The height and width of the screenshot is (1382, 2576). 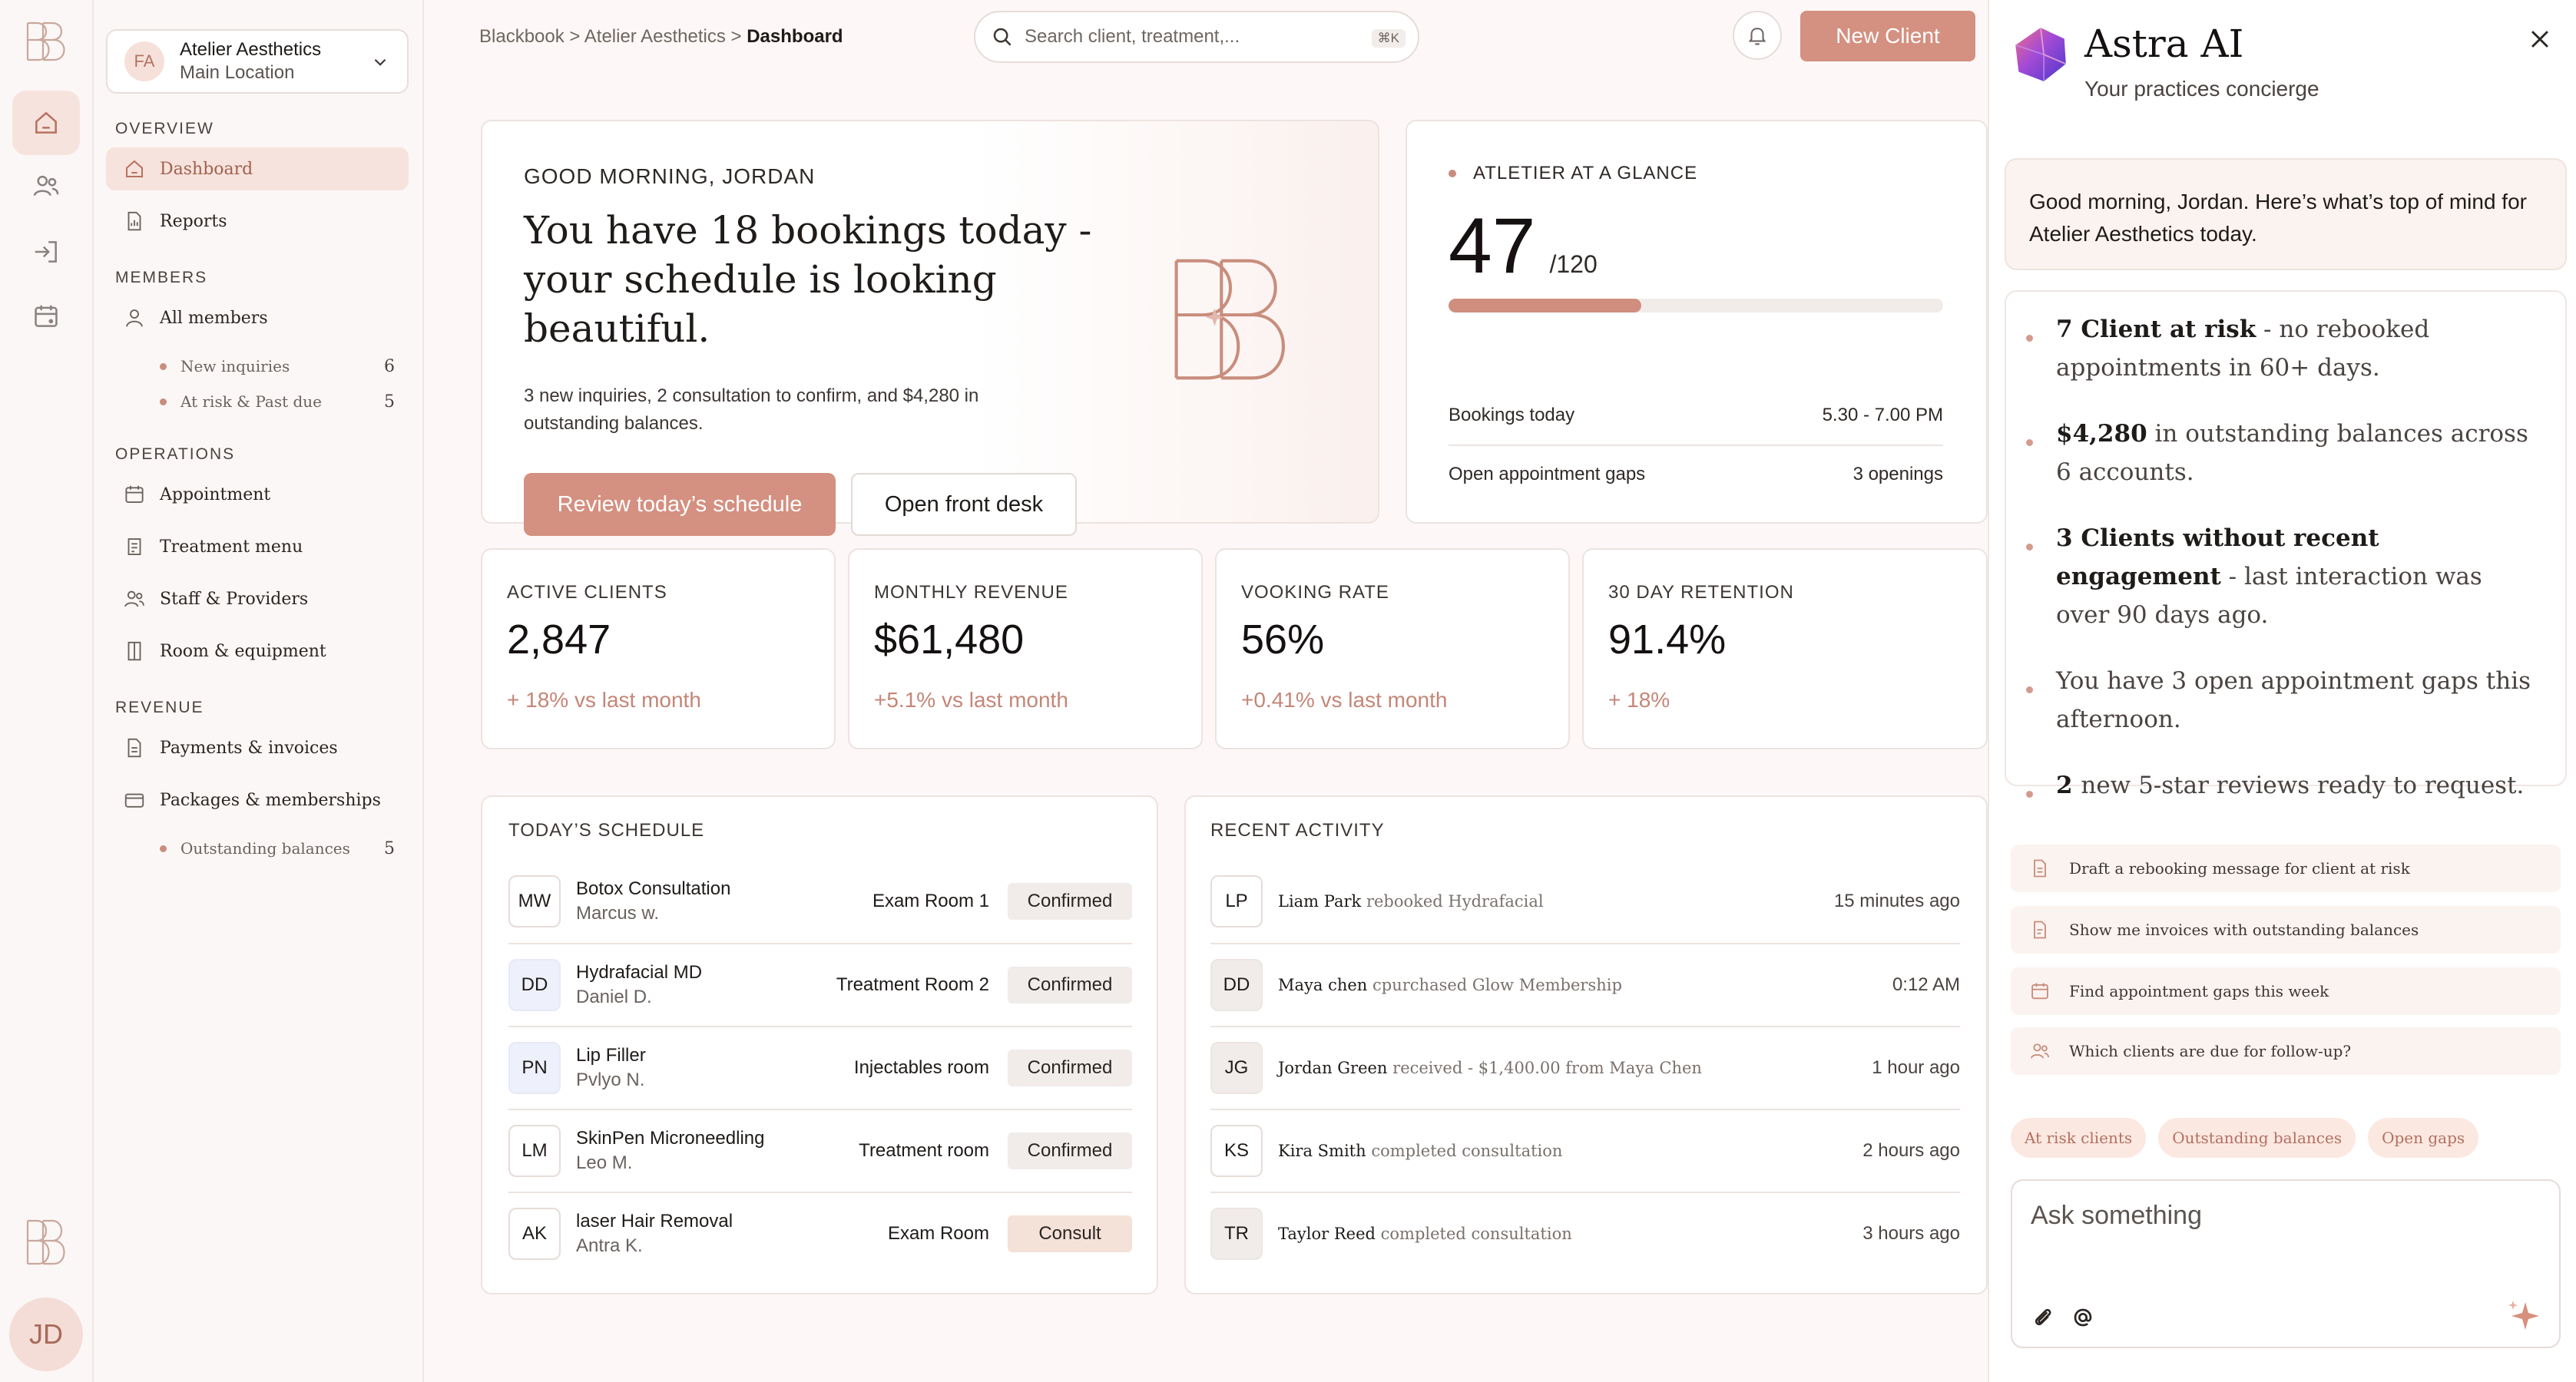 What do you see at coordinates (270, 800) in the screenshot?
I see `sidebar-item-label: Packages & memberships` at bounding box center [270, 800].